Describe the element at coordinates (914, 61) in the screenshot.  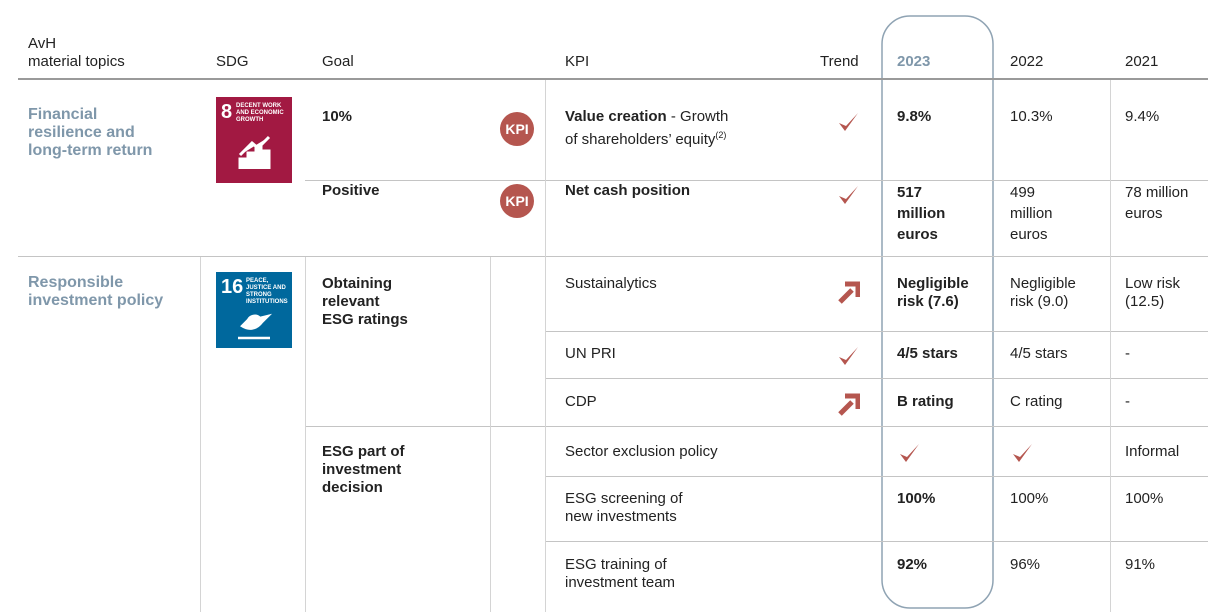
I see `header-cell: 2023` at that location.